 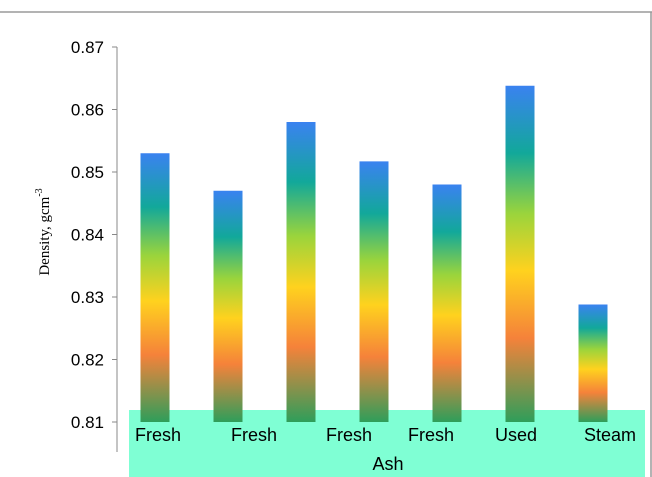 What do you see at coordinates (87, 172) in the screenshot?
I see `y-tick-label: 0.85` at bounding box center [87, 172].